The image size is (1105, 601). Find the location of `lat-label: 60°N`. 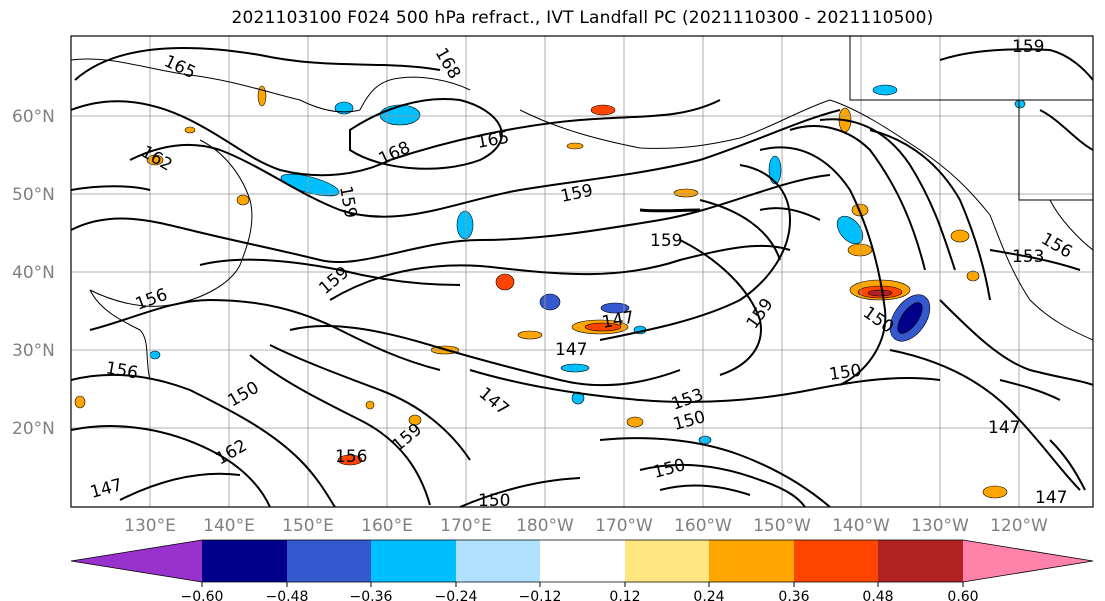

lat-label: 60°N is located at coordinates (33, 117).